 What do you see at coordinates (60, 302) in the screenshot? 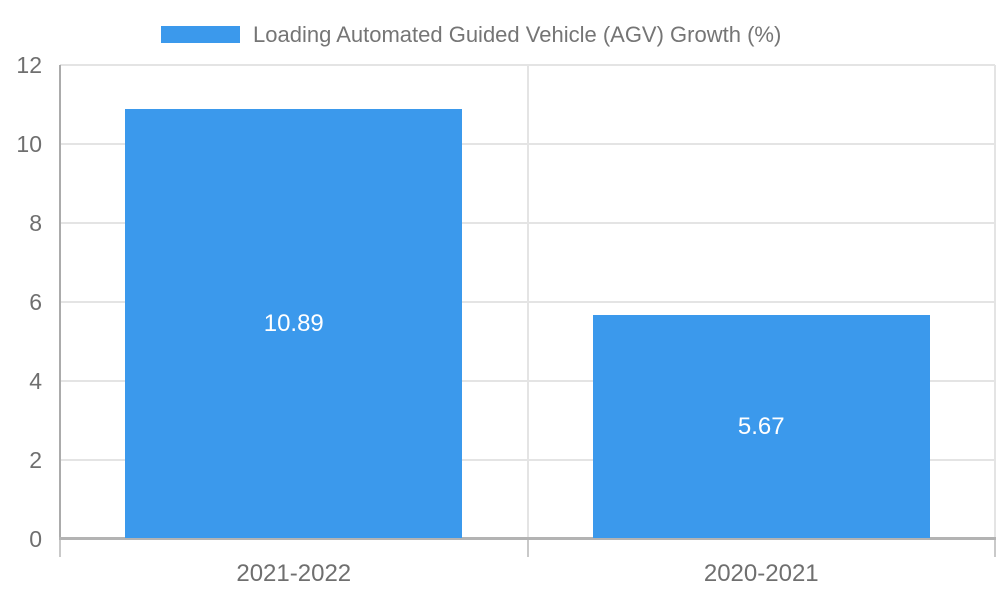
I see `y-axis-line` at bounding box center [60, 302].